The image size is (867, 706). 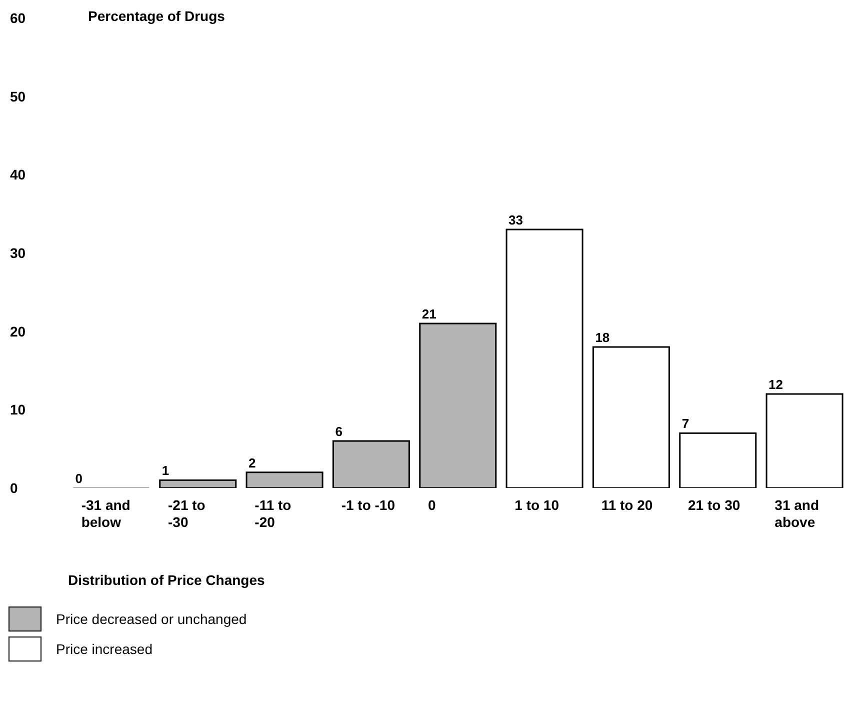 I want to click on x-axis-title: Distribution of Price Changes, so click(x=166, y=580).